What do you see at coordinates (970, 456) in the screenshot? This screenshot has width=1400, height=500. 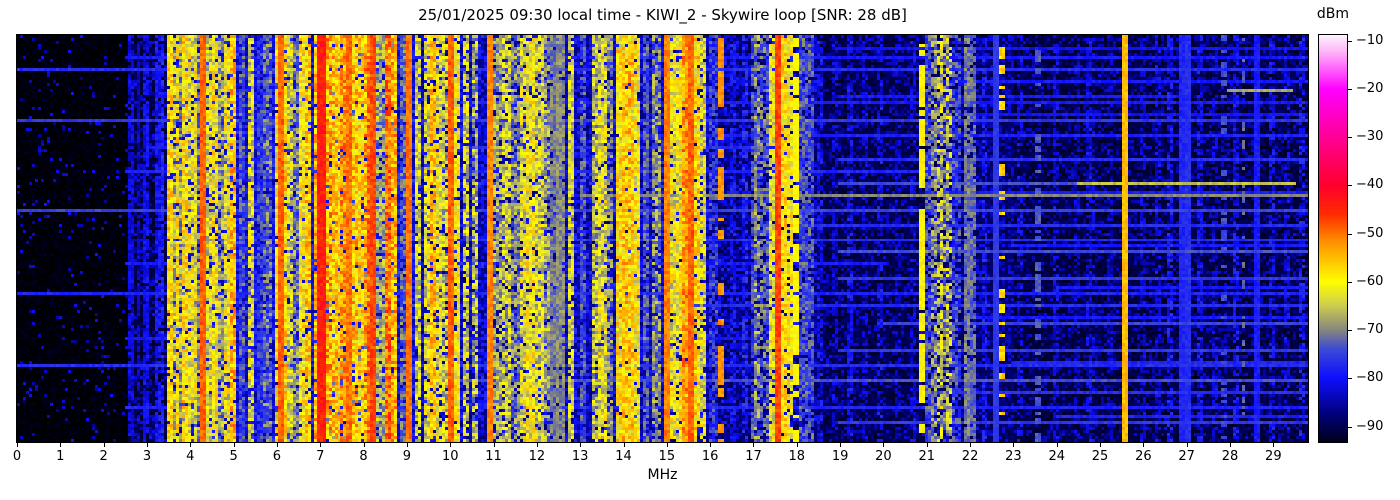 I see `x-tick-label: 22` at bounding box center [970, 456].